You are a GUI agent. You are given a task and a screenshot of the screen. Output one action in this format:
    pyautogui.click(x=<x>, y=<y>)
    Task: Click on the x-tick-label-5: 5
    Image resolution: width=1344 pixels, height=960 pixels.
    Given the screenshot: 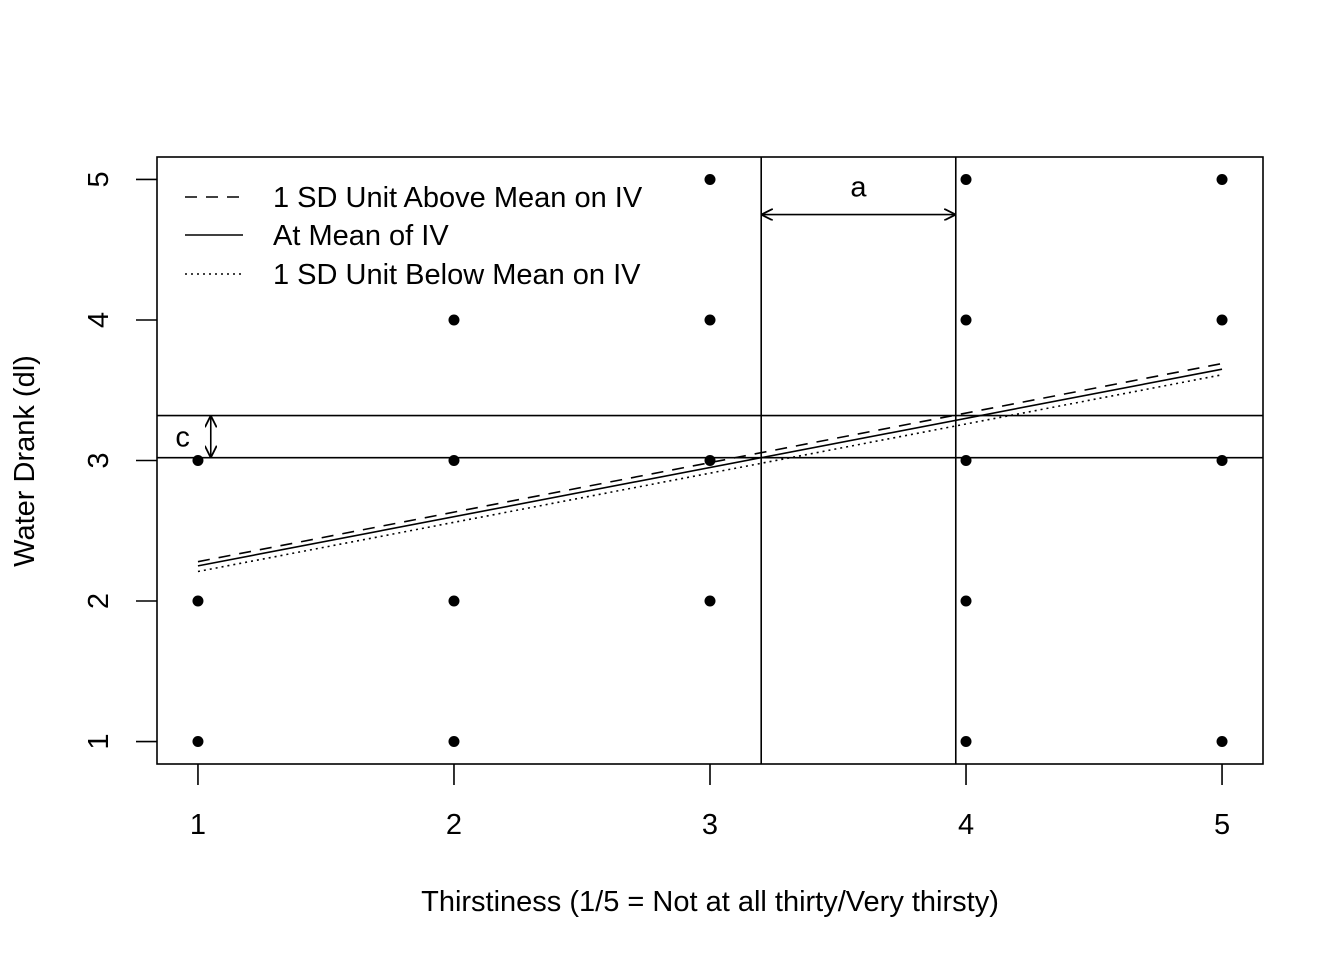 What is the action you would take?
    pyautogui.click(x=1222, y=825)
    